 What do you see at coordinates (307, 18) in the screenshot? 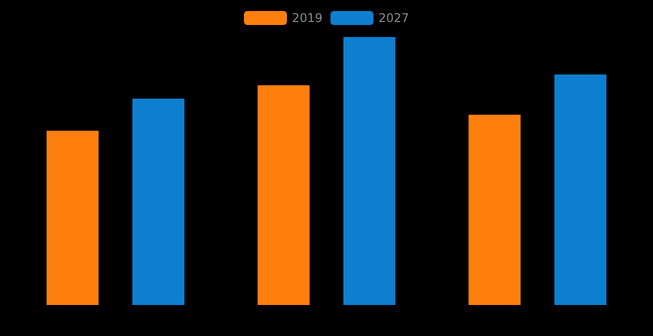
I see `legend-label: 2019` at bounding box center [307, 18].